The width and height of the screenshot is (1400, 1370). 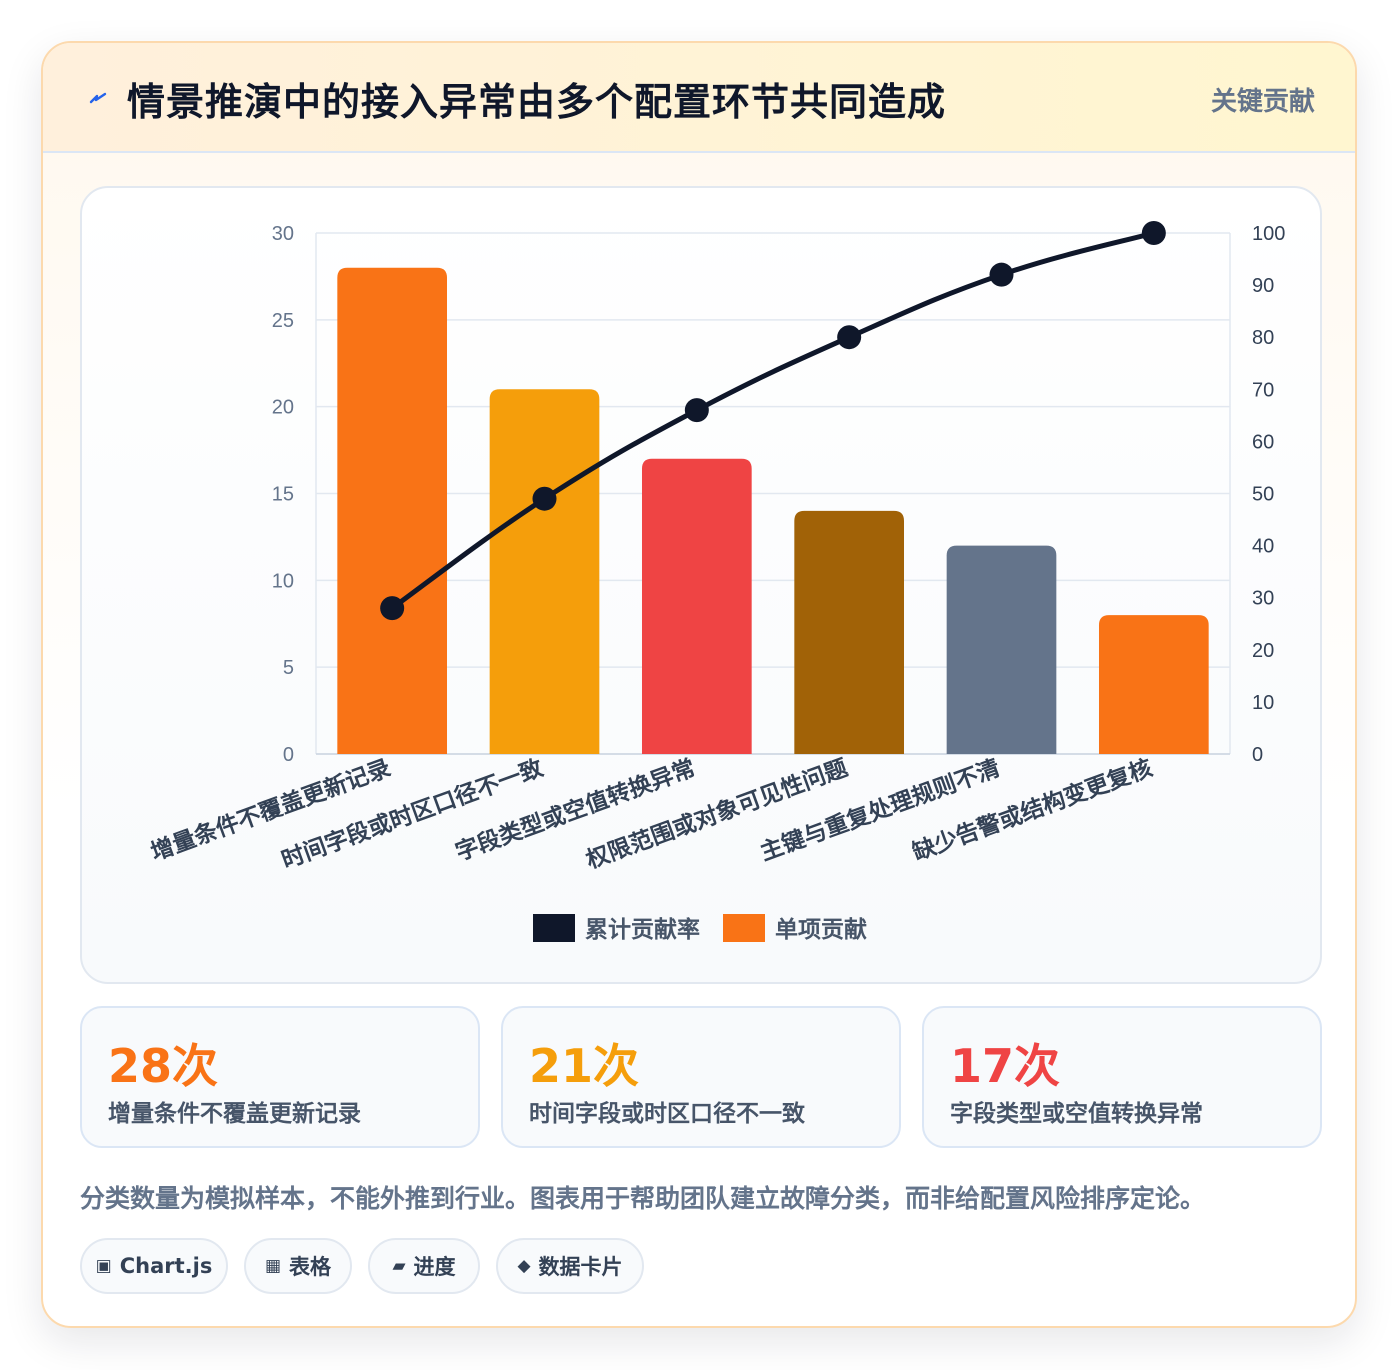 What do you see at coordinates (234, 1114) in the screenshot?
I see `stat-label-1: 增量条件不覆盖更新记录` at bounding box center [234, 1114].